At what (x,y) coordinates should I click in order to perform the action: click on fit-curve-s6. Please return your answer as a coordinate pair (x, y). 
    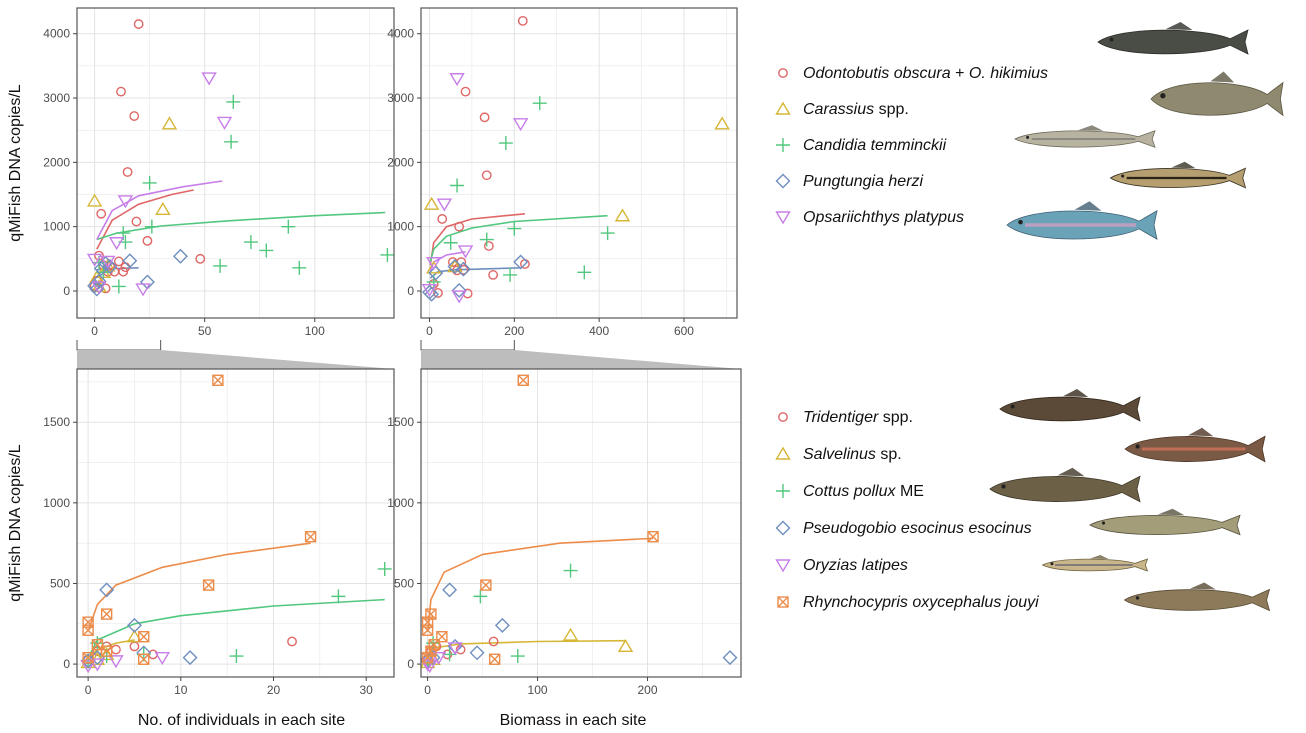
    Looking at the image, I should click on (540, 584).